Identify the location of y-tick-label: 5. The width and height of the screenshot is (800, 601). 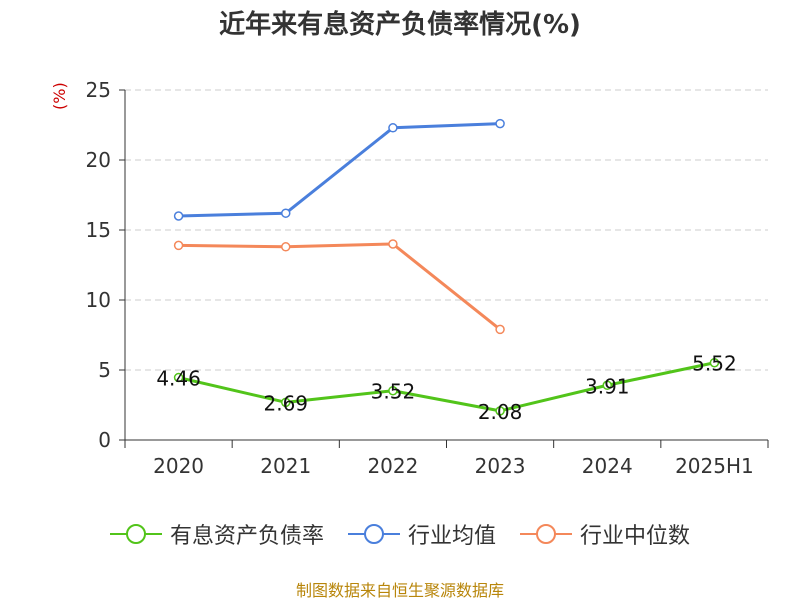
(104, 370).